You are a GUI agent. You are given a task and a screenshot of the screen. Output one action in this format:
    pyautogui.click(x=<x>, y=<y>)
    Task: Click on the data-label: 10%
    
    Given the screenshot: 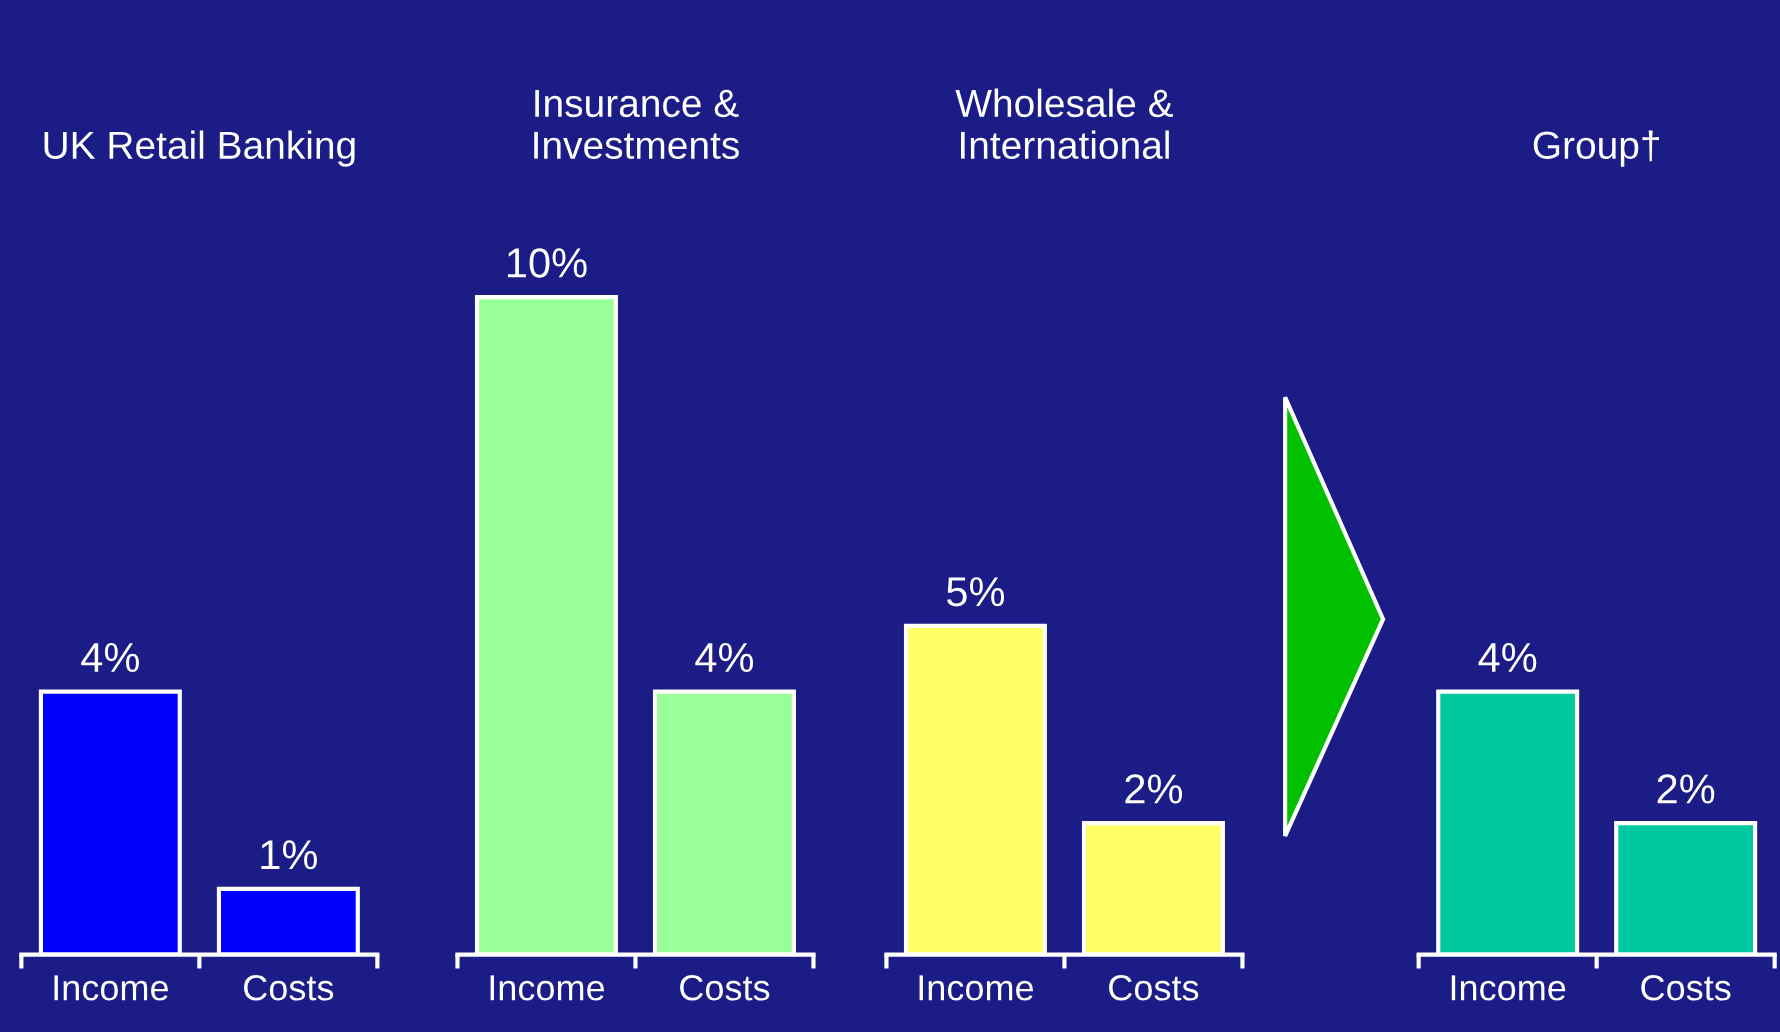 What is the action you would take?
    pyautogui.click(x=547, y=263)
    